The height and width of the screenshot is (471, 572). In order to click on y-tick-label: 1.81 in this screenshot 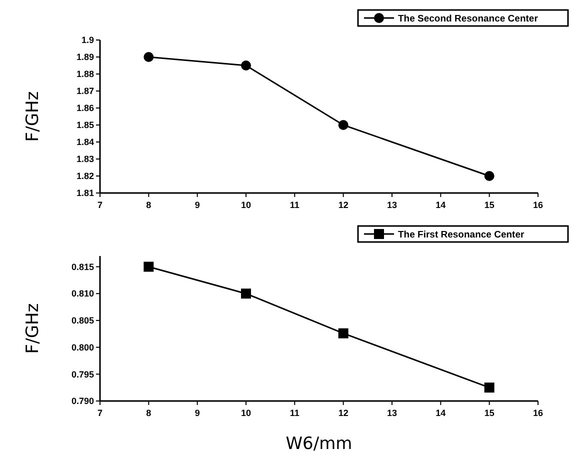, I will do `click(85, 193)`.